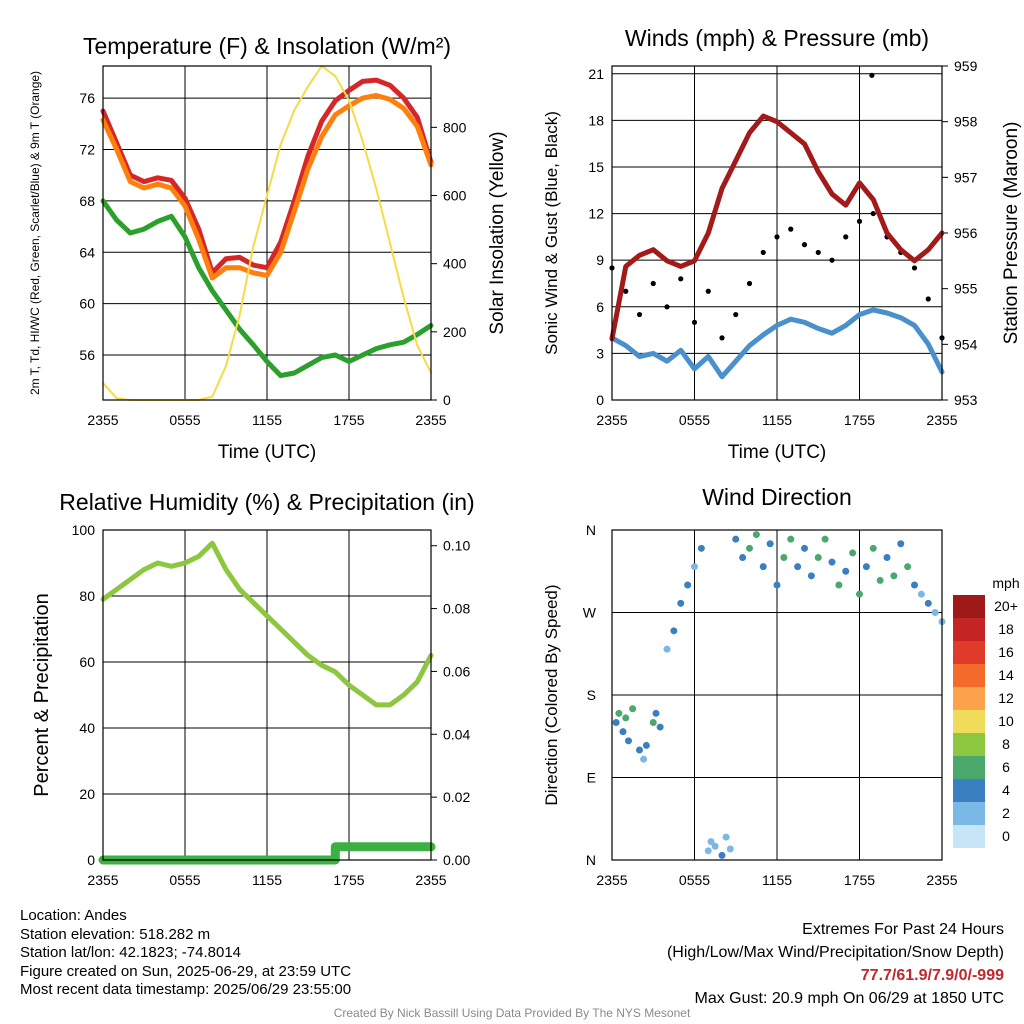 This screenshot has height=1024, width=1024. Describe the element at coordinates (966, 344) in the screenshot. I see `y2-tick-label: 954` at that location.